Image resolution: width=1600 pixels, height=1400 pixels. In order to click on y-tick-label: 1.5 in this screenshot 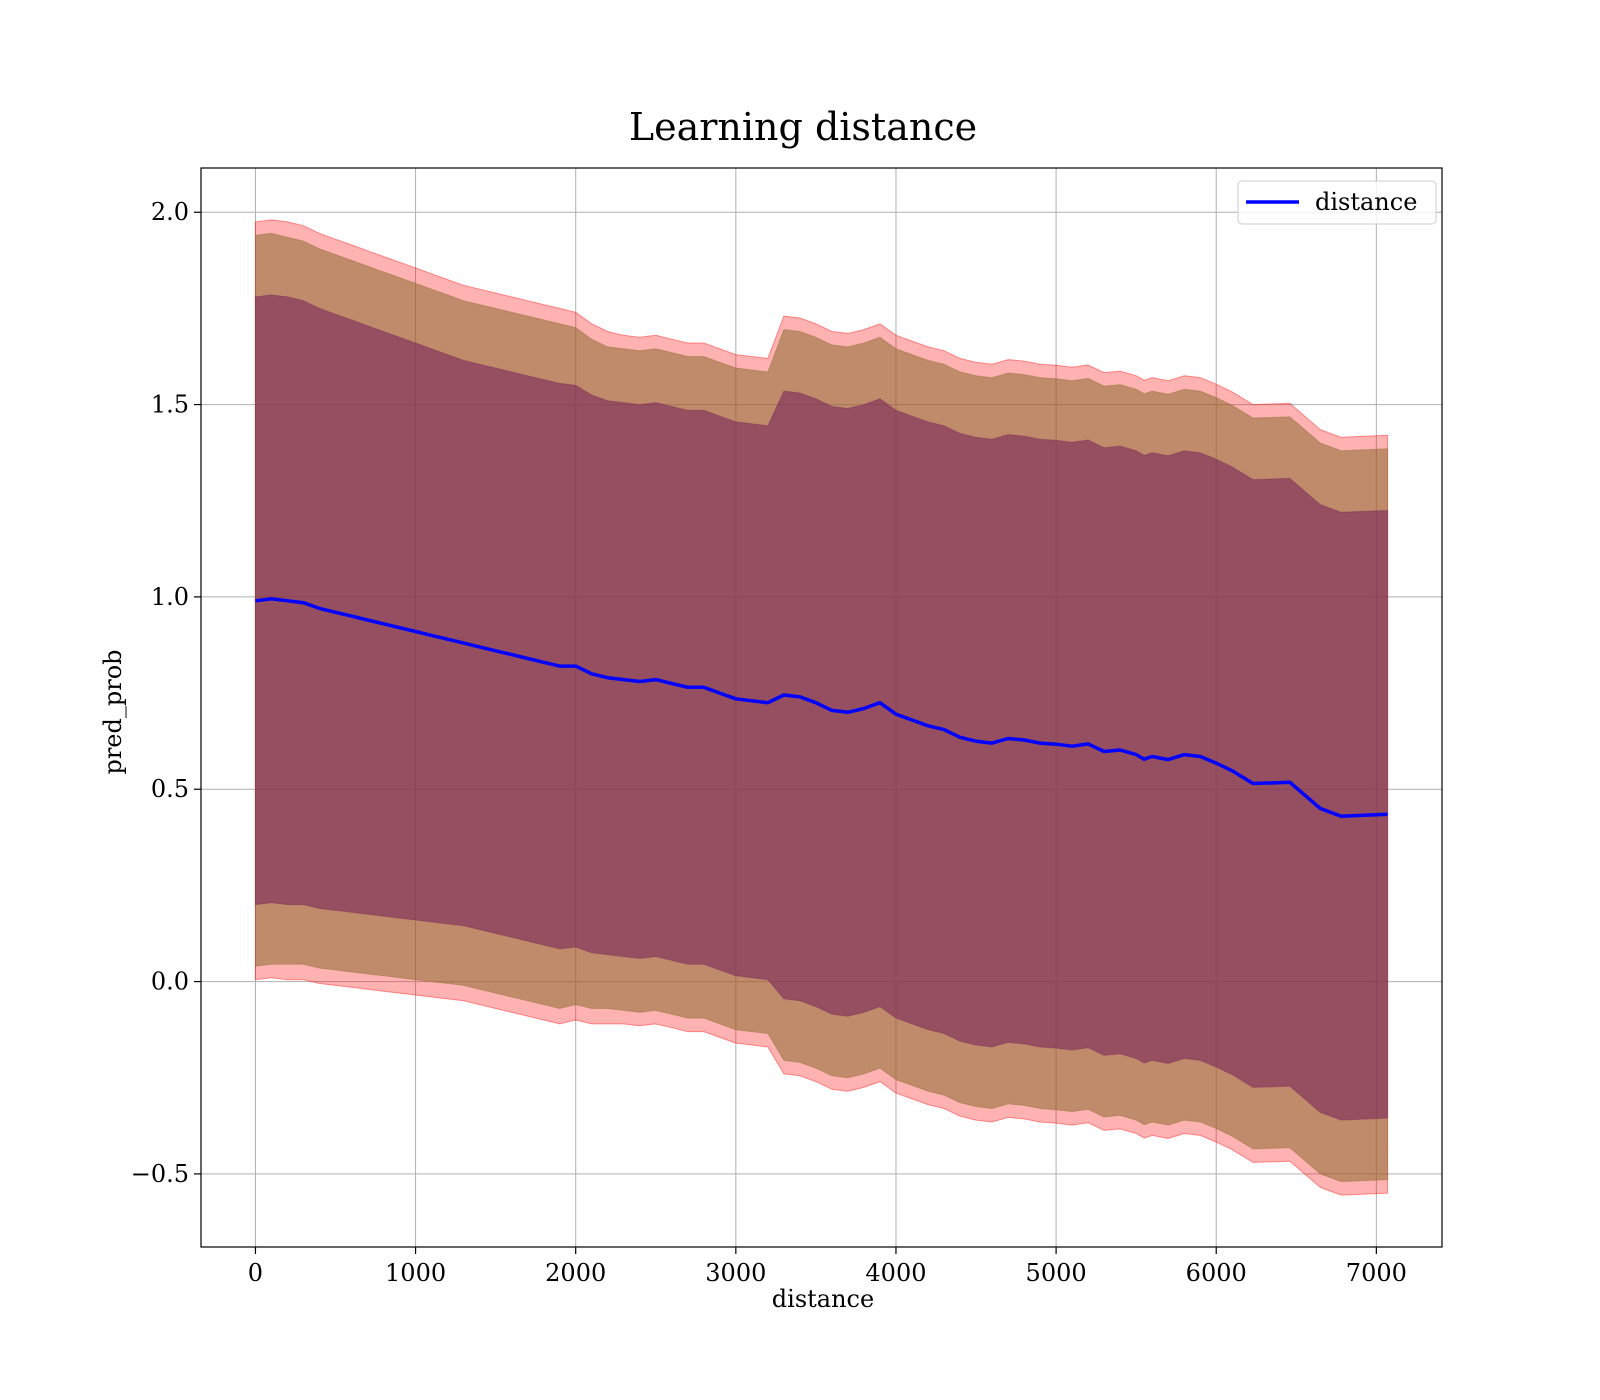, I will do `click(170, 405)`.